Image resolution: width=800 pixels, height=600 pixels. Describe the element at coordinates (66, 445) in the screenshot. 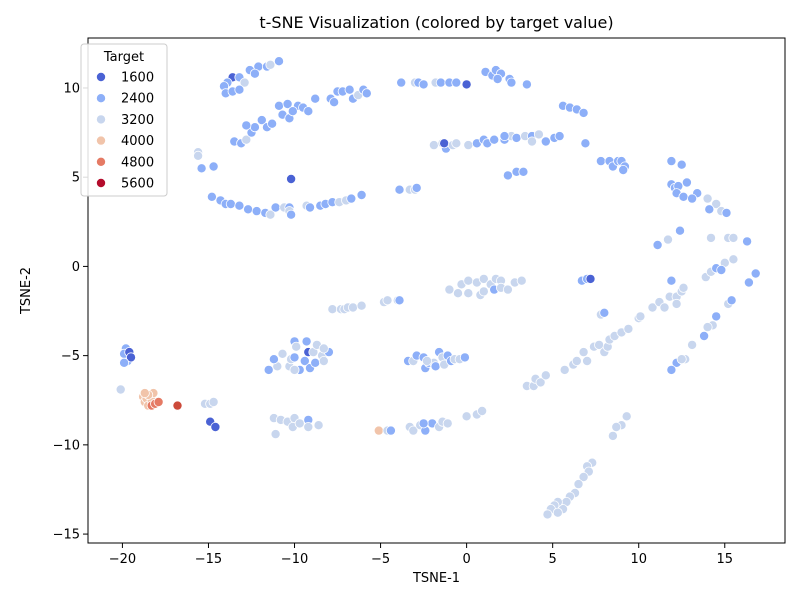

I see `y-tick-label: −10` at that location.